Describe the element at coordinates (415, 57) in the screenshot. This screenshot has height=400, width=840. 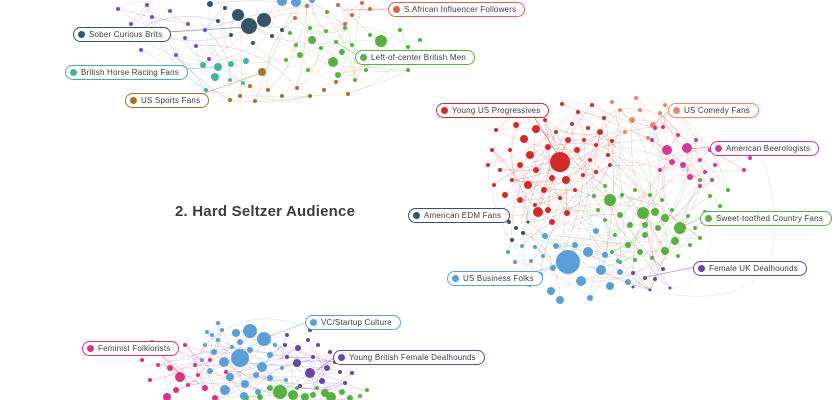
I see `audience-label-left-of-center-british-men: Left-of-center British Men` at that location.